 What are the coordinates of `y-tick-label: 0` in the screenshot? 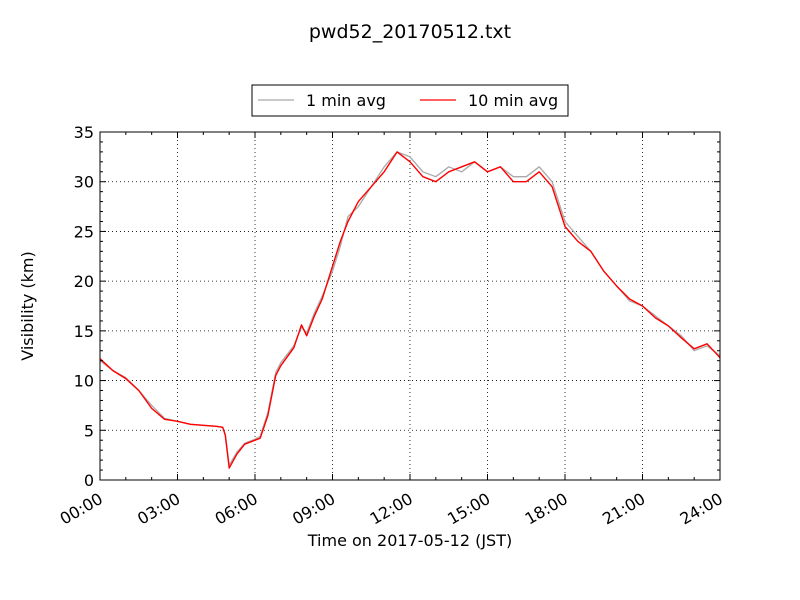 It's located at (89, 480).